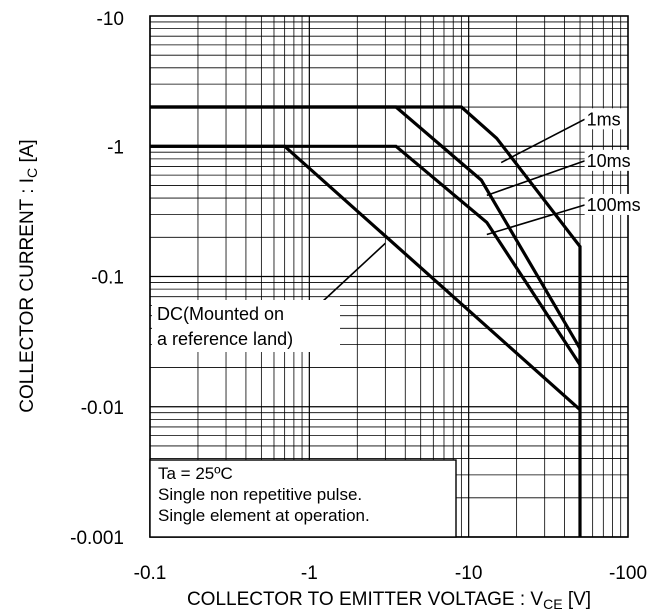  I want to click on dc-label-box: DC(Mounted on a reference land), so click(246, 326).